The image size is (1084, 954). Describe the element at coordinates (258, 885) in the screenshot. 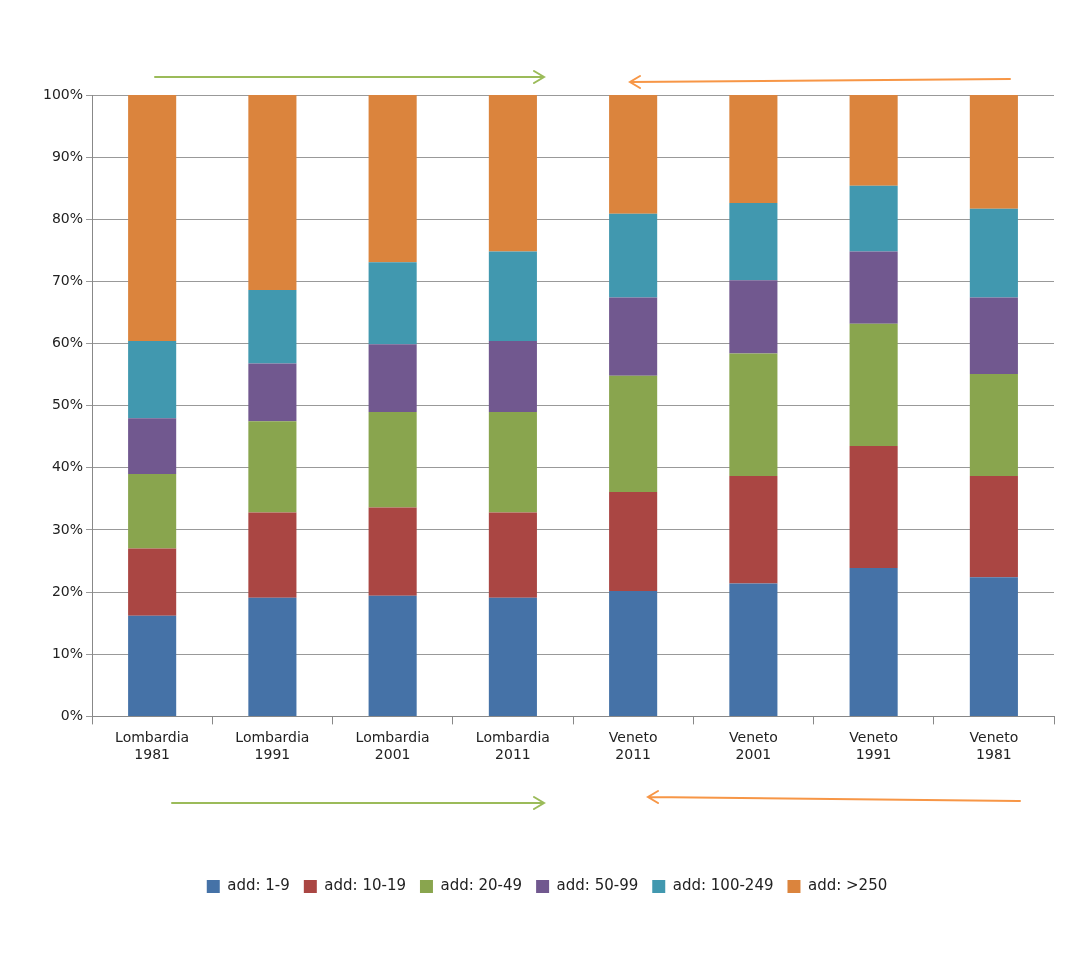

I see `legend-label: add: 1-9` at that location.